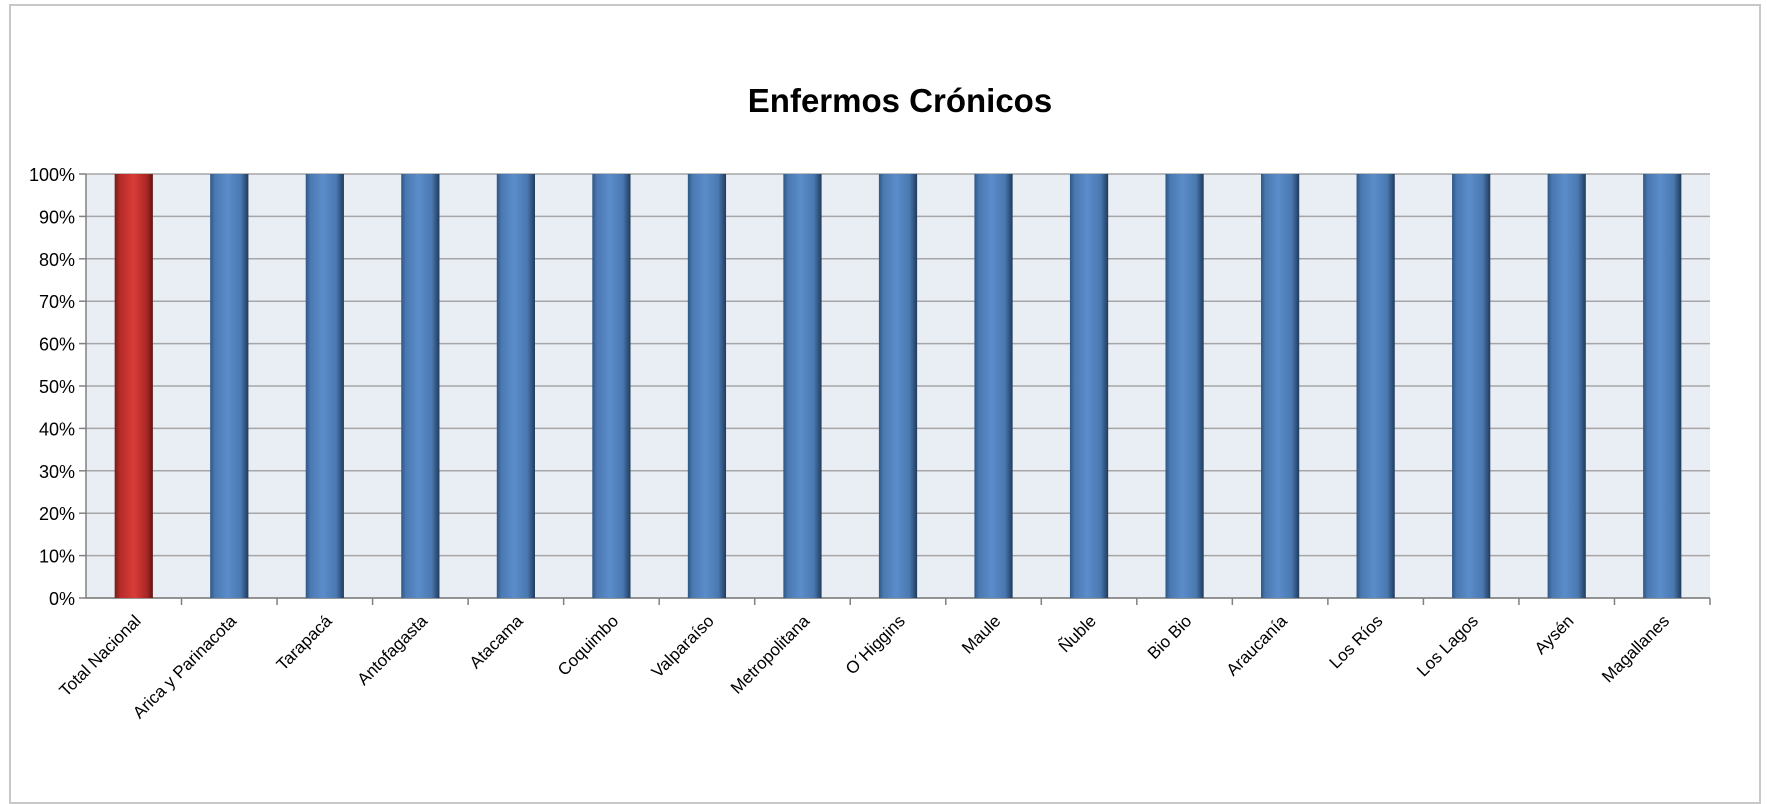 The height and width of the screenshot is (804, 1767). I want to click on x-tick-label: Araucanía, so click(1257, 645).